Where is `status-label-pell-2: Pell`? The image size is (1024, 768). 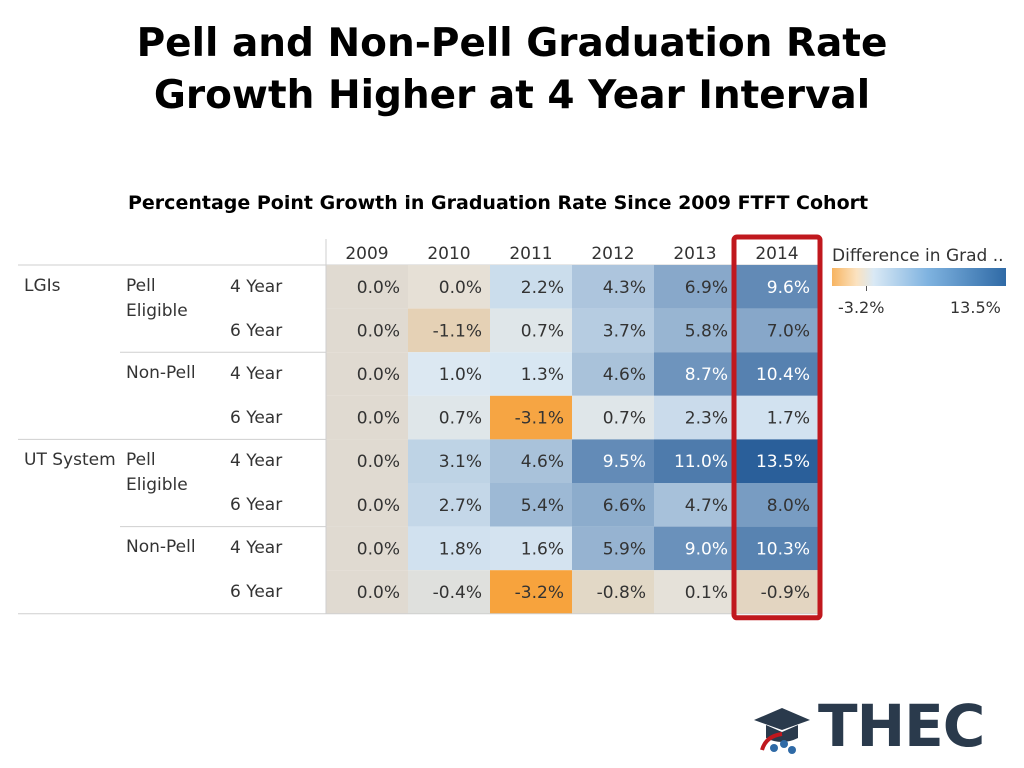 status-label-pell-2: Pell is located at coordinates (141, 460).